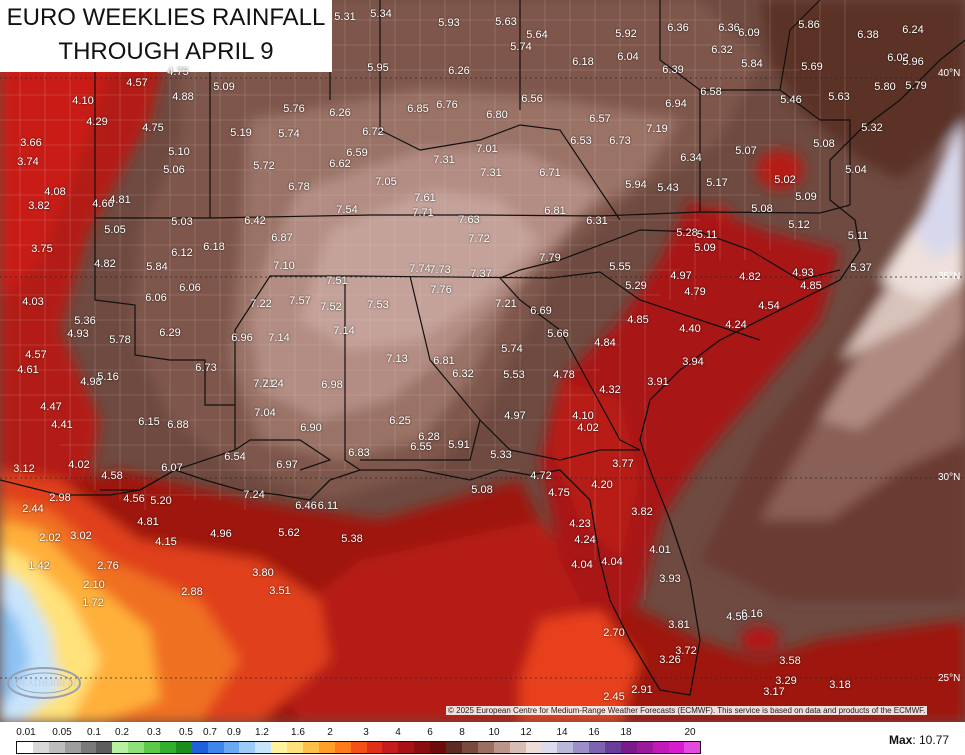  I want to click on title-box: EURO WEEKLIES RAINFALL THROUGH APRIL 9, so click(166, 36).